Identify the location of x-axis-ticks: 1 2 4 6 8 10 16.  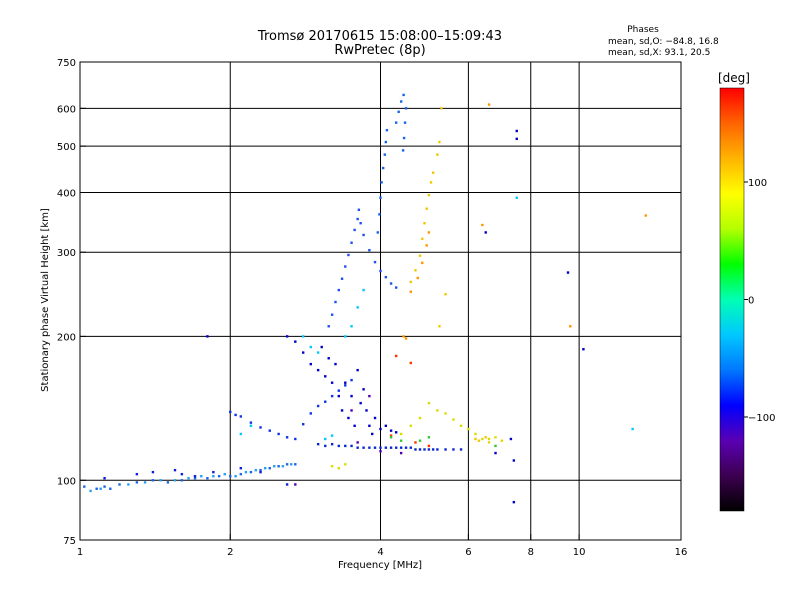
(382, 546).